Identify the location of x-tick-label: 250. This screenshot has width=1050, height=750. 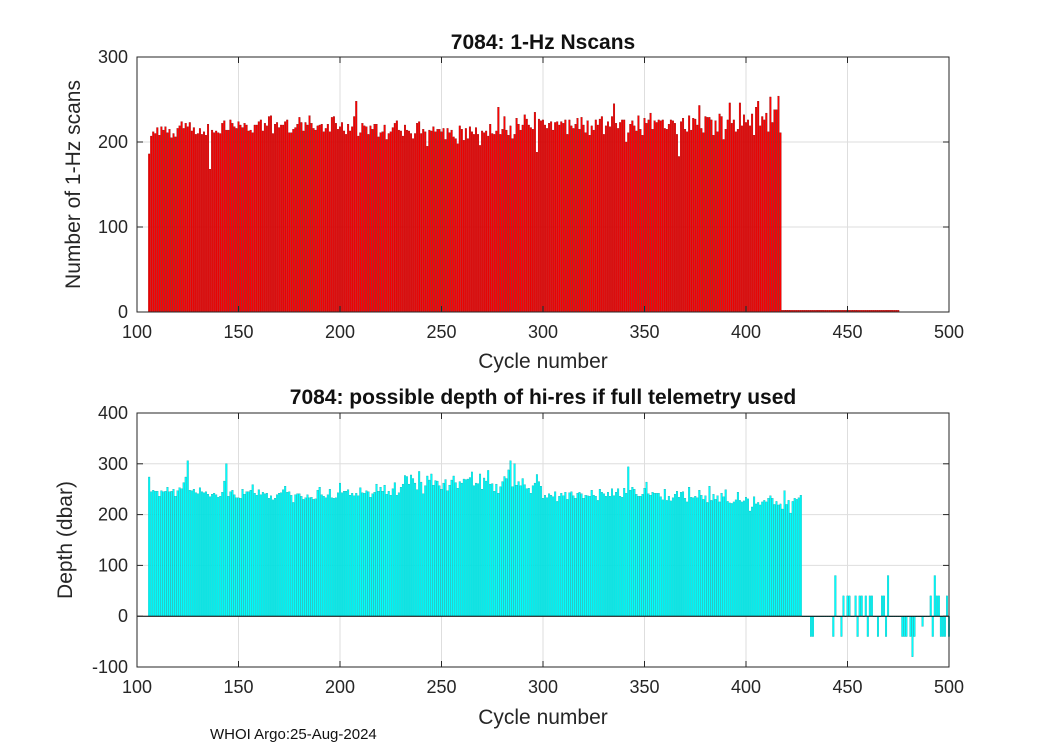
(441, 687).